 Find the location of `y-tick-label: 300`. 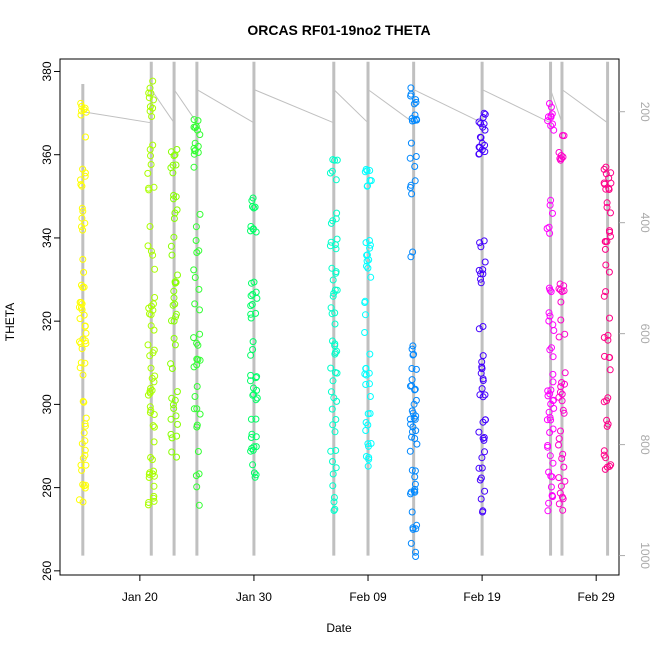

y-tick-label: 300 is located at coordinates (47, 404).